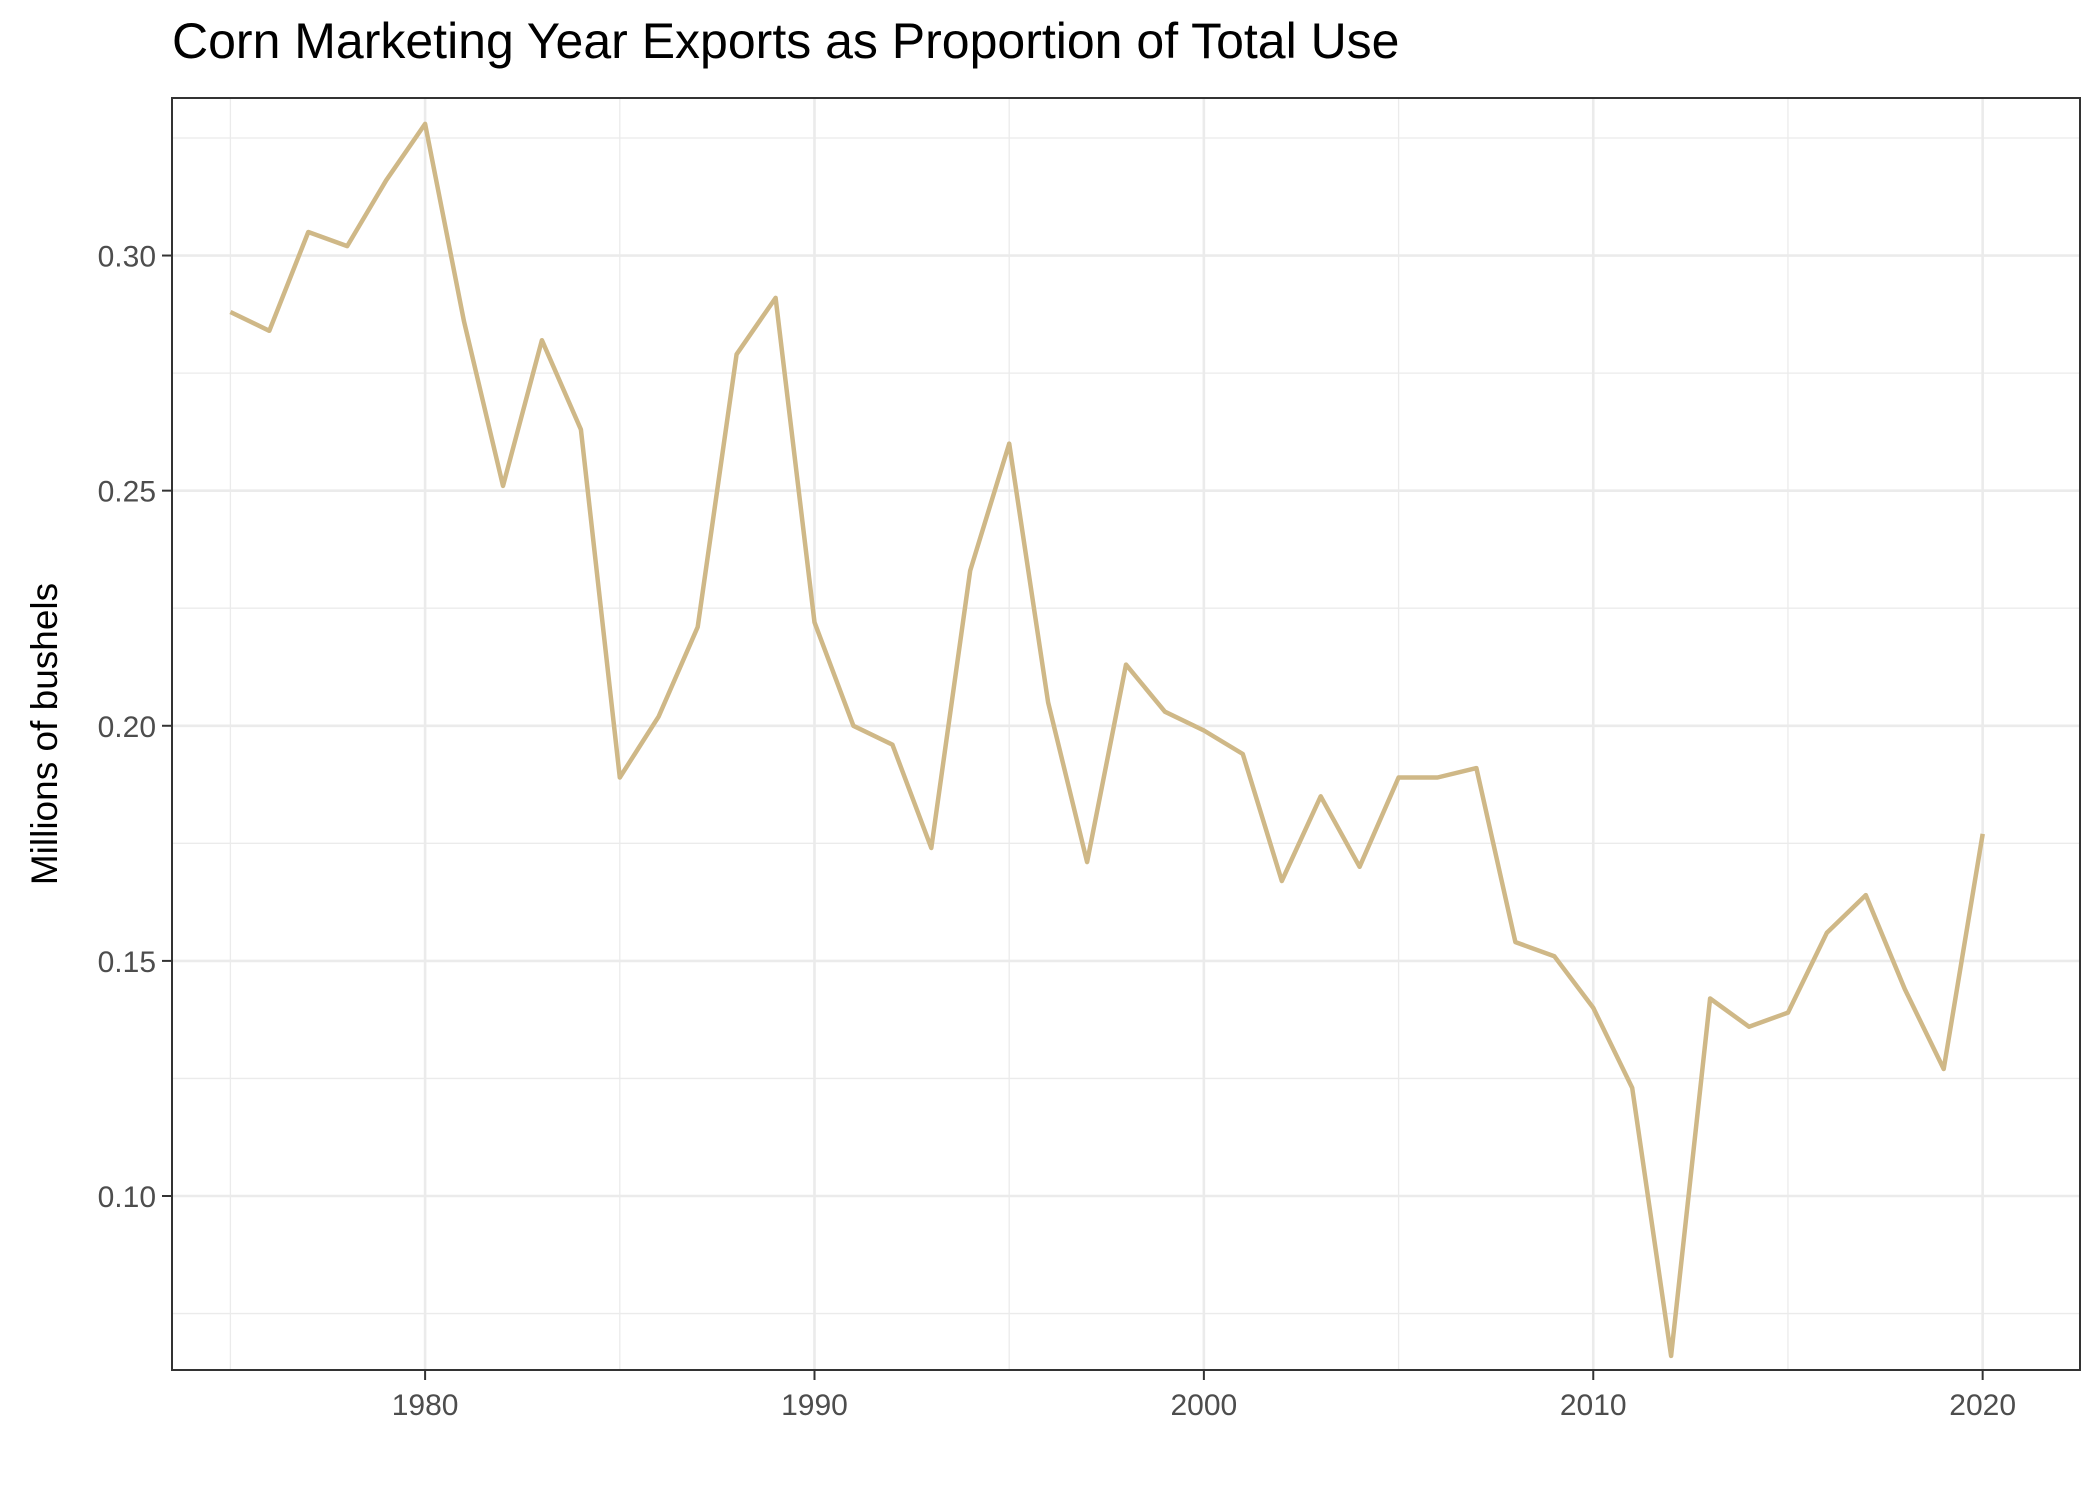 The width and height of the screenshot is (2100, 1499). What do you see at coordinates (425, 1405) in the screenshot?
I see `x-tick-label-0: 1980` at bounding box center [425, 1405].